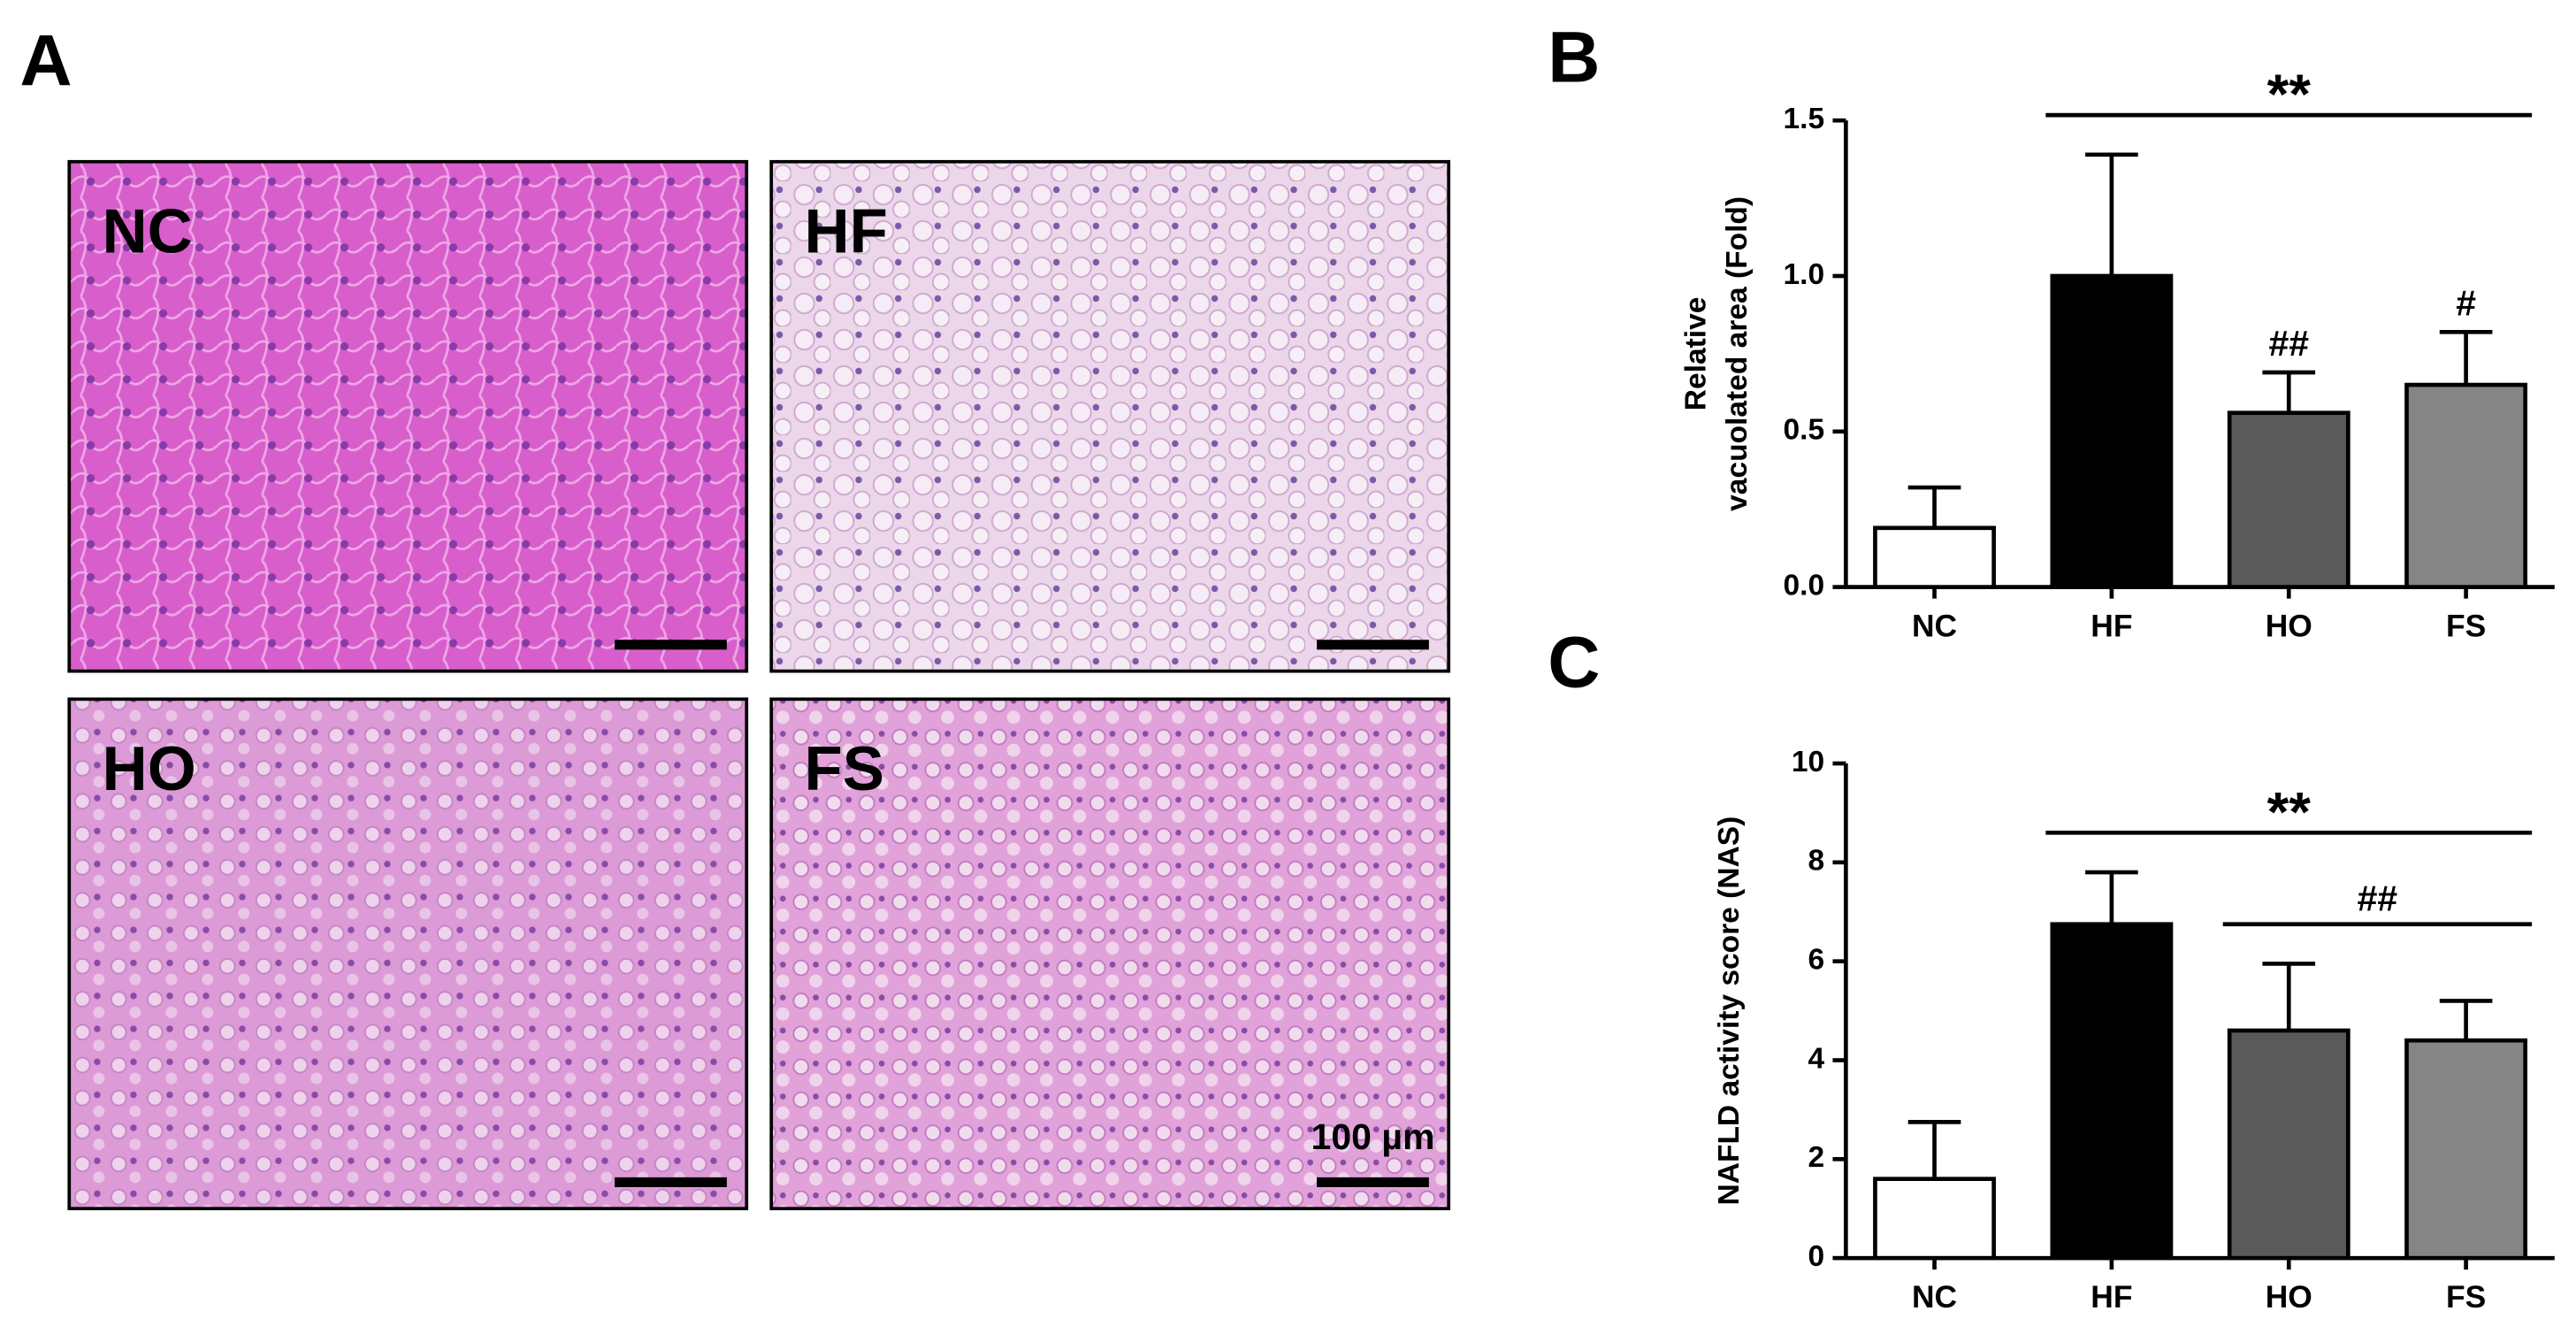 The height and width of the screenshot is (1334, 2576). What do you see at coordinates (45, 60) in the screenshot?
I see `panel-label: A` at bounding box center [45, 60].